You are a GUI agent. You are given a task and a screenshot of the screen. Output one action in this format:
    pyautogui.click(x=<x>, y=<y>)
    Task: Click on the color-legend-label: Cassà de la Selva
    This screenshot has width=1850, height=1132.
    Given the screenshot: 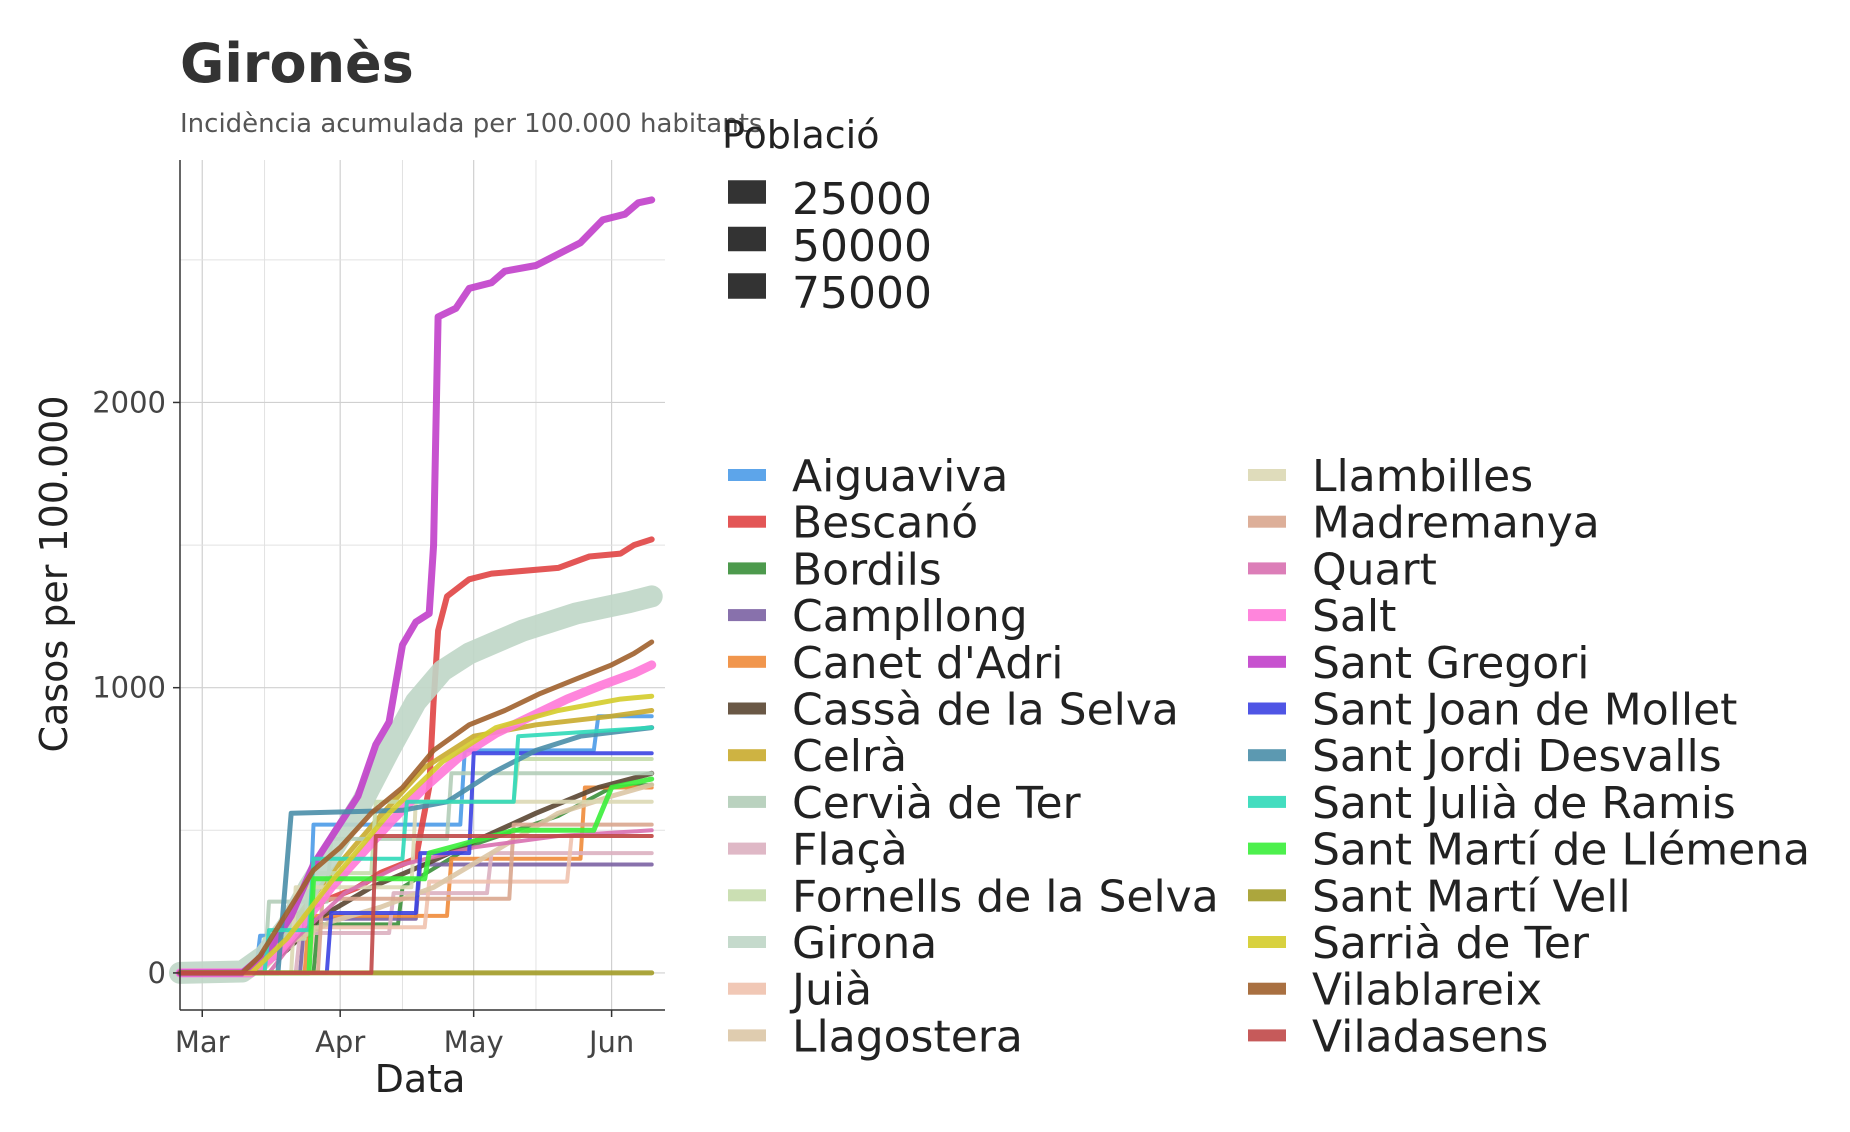 What is the action you would take?
    pyautogui.click(x=985, y=710)
    